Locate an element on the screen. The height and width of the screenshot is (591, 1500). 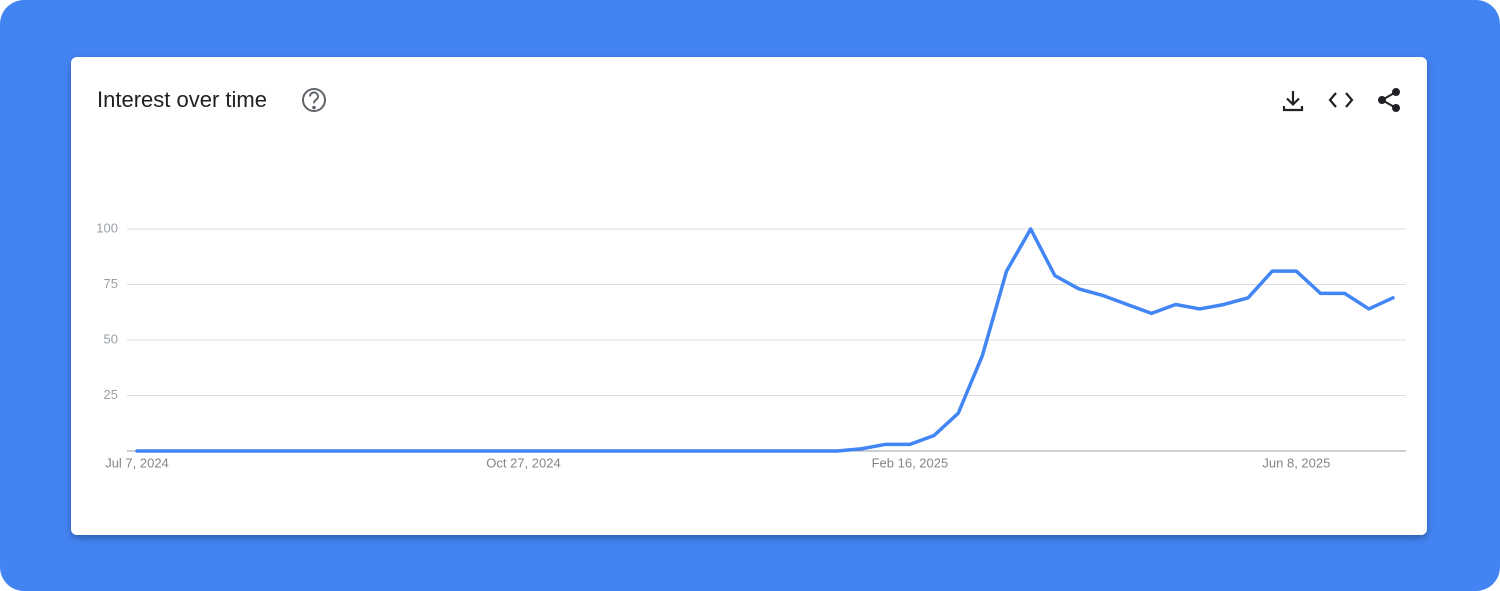
embed-icon is located at coordinates (1341, 100).